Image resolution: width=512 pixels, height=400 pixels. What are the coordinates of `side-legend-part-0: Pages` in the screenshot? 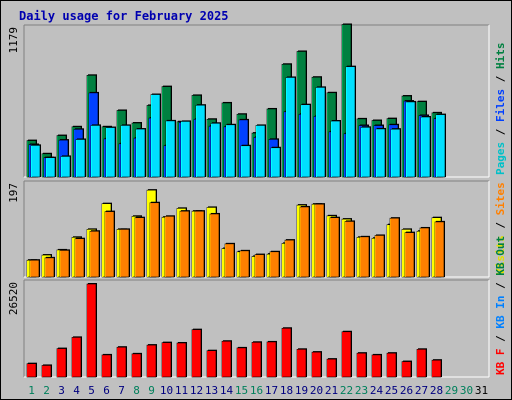 It's located at (500, 158).